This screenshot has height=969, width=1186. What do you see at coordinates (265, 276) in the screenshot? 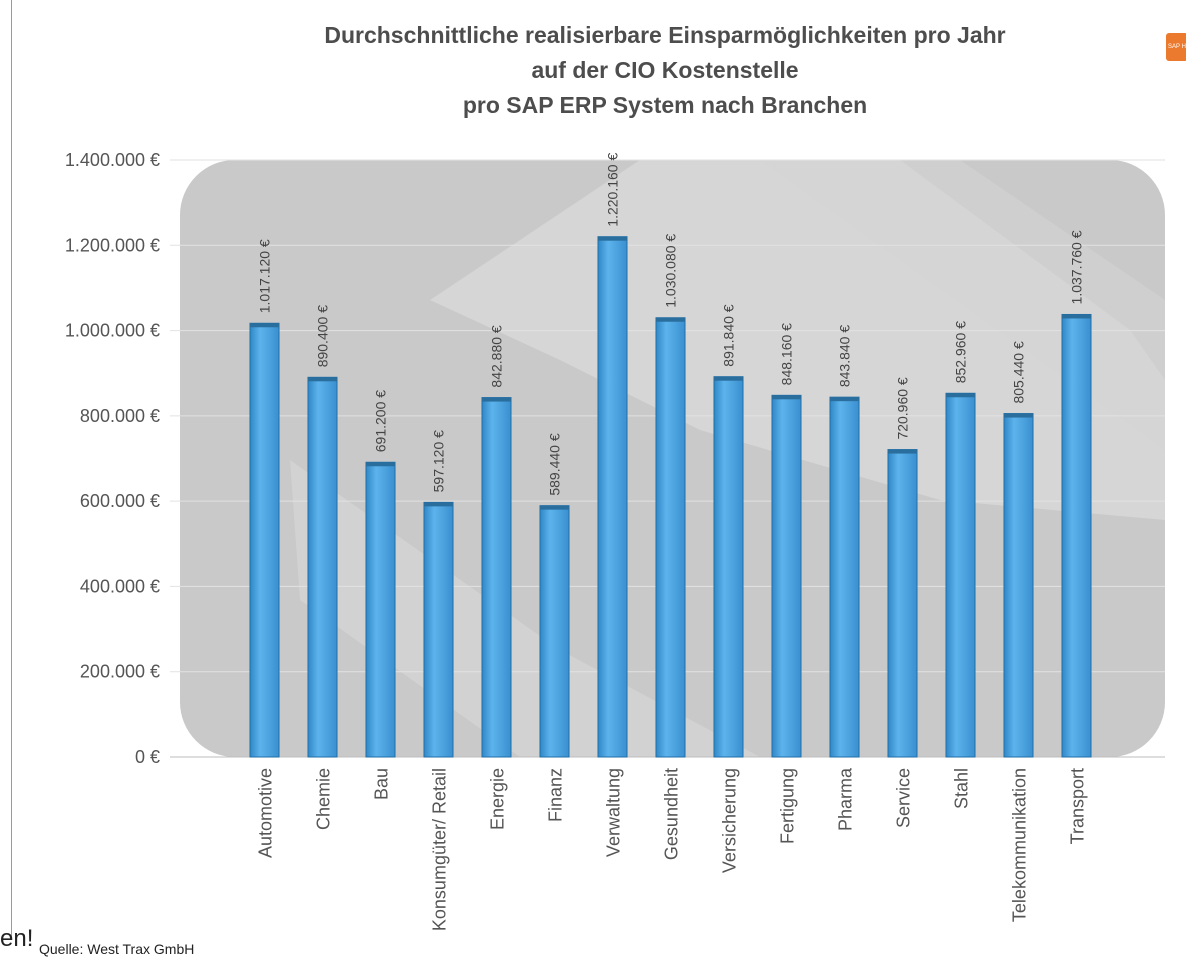
I see `data-label: 1.017.120 €` at bounding box center [265, 276].